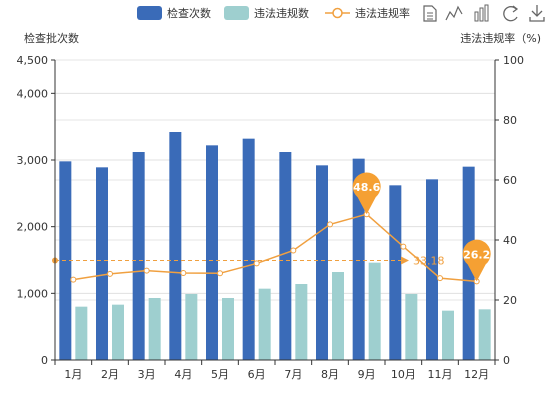 The height and width of the screenshot is (420, 550). What do you see at coordinates (51, 38) in the screenshot?
I see `left-axis-title: 检查批次数` at bounding box center [51, 38].